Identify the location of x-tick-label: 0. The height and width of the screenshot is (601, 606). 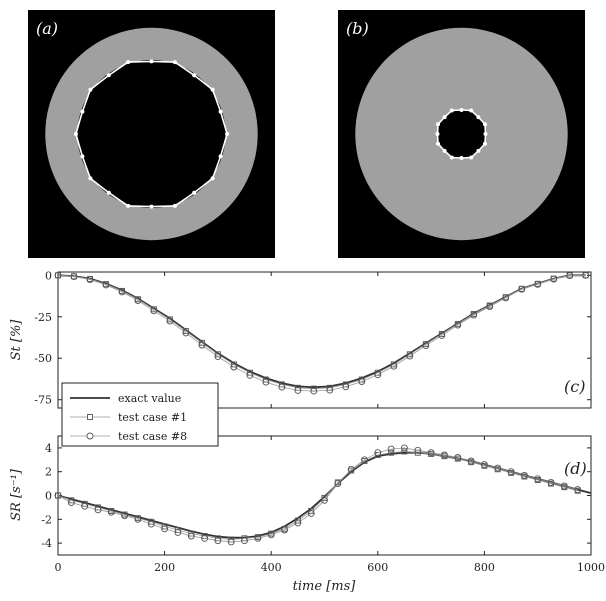
(58, 567).